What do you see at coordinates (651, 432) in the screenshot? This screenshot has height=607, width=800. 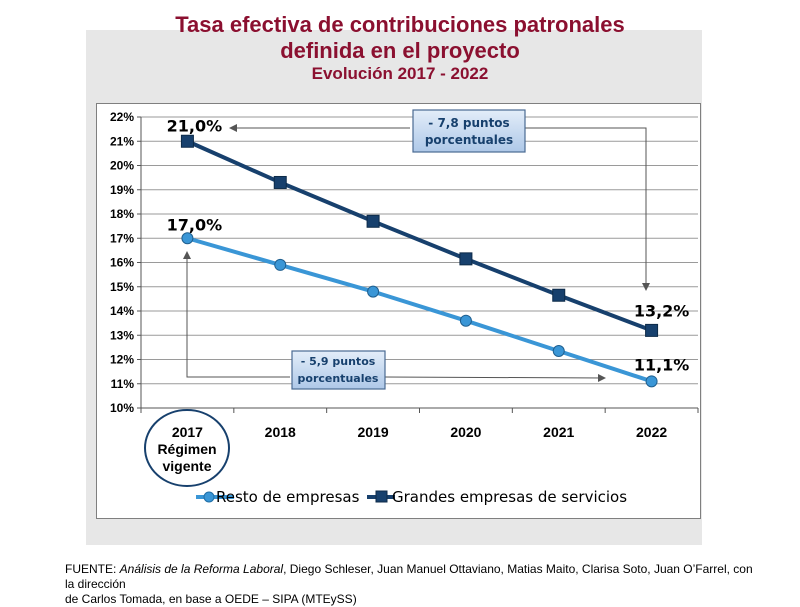 I see `x-tick-label: 2022` at bounding box center [651, 432].